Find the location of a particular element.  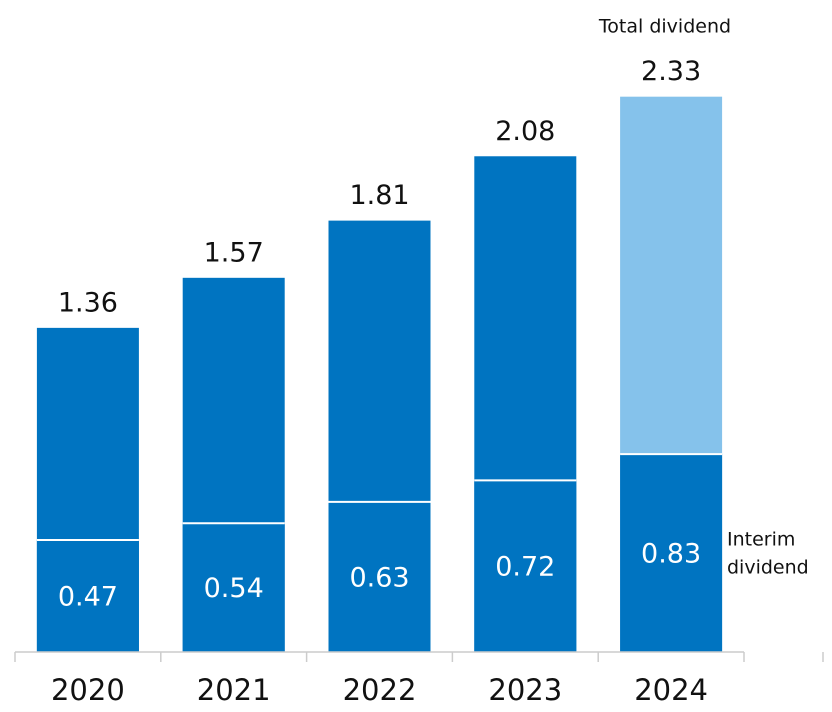

total-annotation: Total dividend is located at coordinates (664, 27).